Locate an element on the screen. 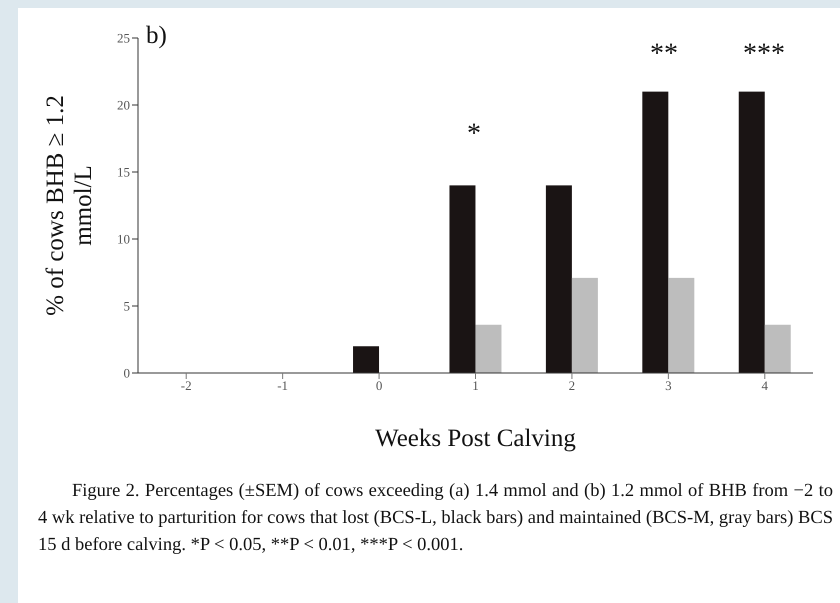 The image size is (840, 603). annotation: *** is located at coordinates (764, 54).